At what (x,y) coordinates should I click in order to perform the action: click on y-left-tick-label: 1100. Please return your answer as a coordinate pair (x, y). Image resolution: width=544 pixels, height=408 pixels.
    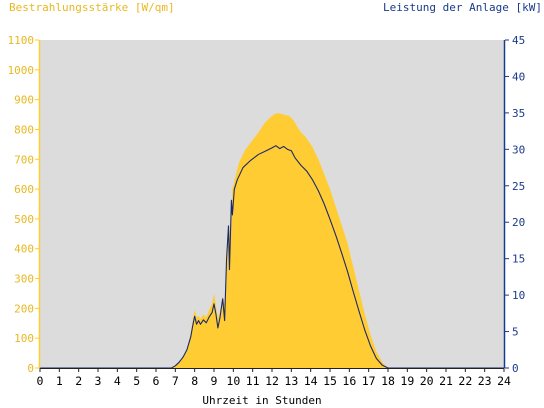
    Looking at the image, I should click on (21, 40).